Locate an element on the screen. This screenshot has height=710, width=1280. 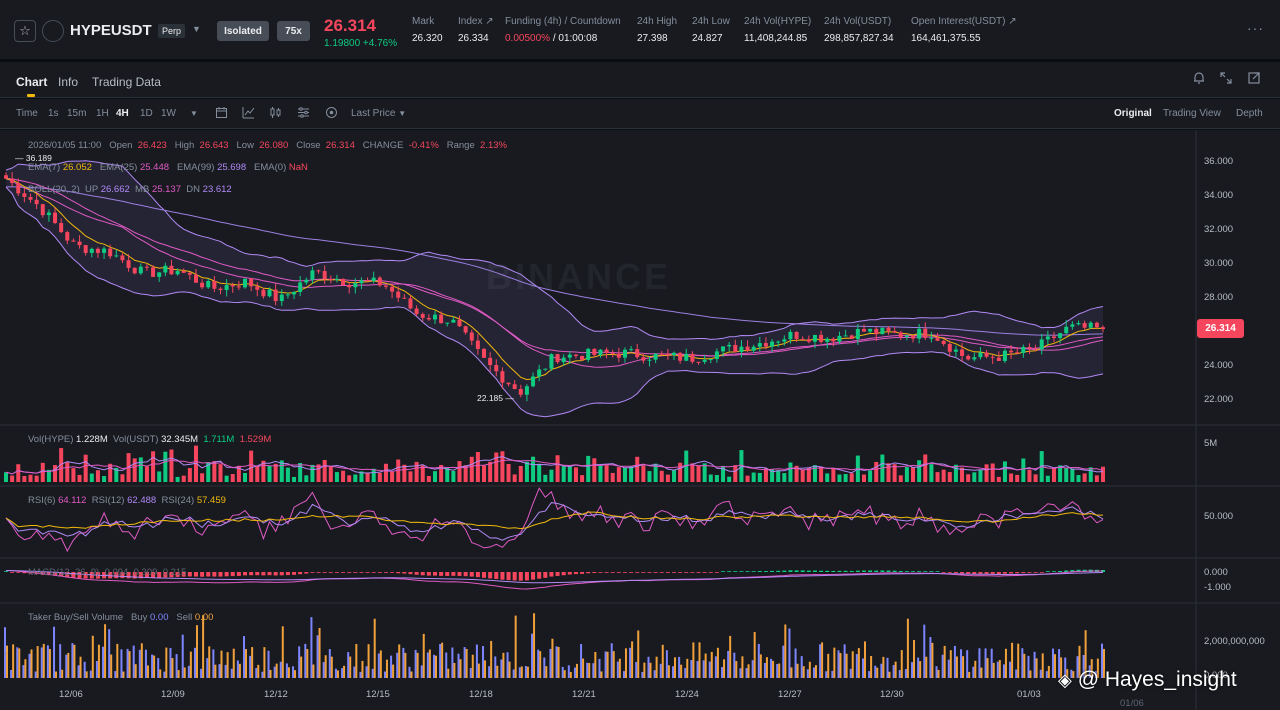
leverage-button: 75x is located at coordinates (293, 31).